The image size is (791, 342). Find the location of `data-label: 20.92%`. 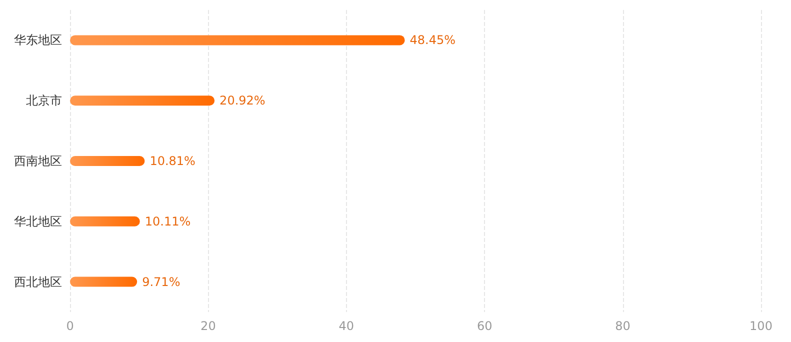

data-label: 20.92% is located at coordinates (243, 101).